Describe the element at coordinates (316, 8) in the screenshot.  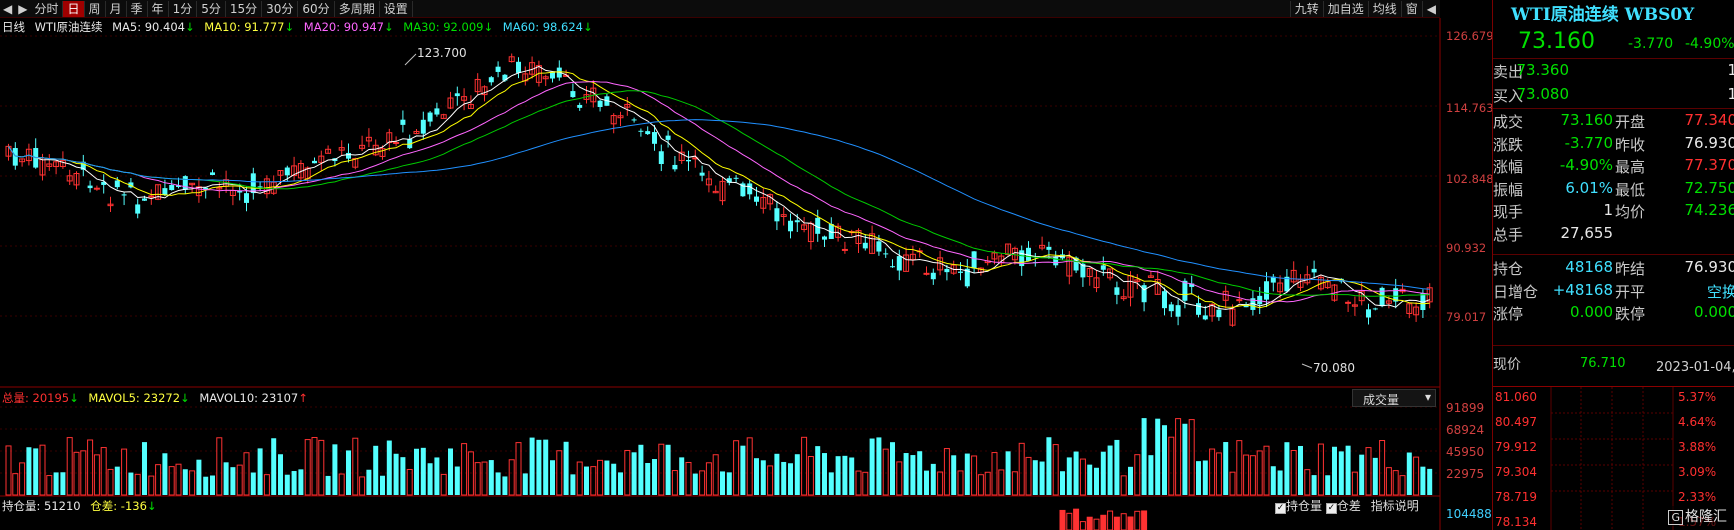
I see `tab-60min: 60分` at that location.